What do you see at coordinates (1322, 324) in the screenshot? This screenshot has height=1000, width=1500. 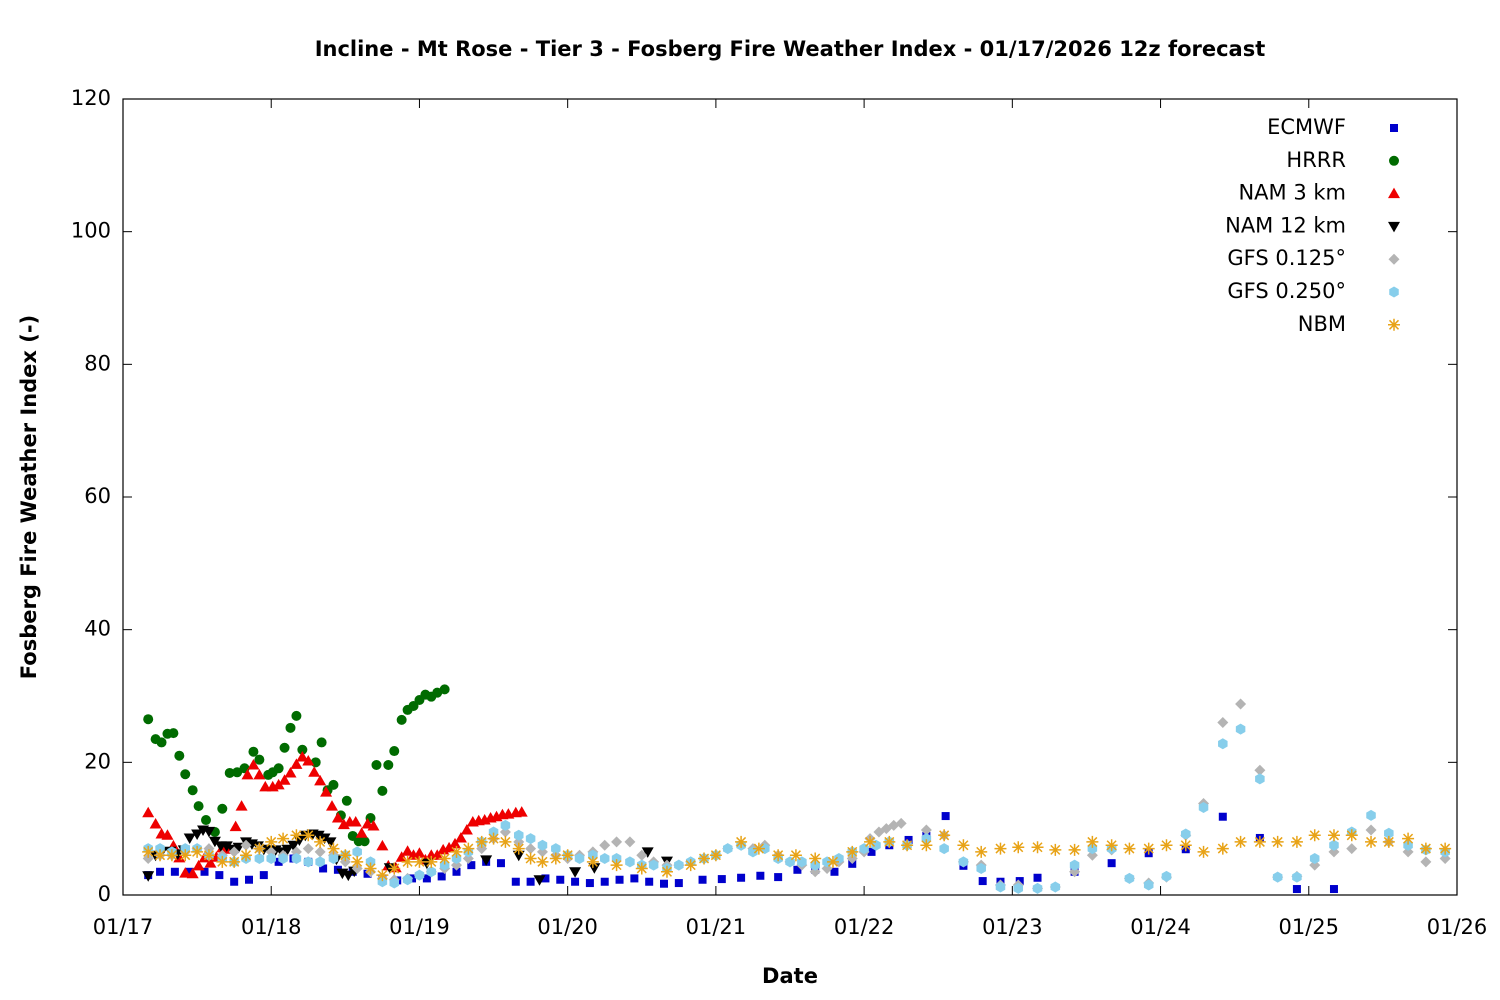 I see `legend-label: NBM` at bounding box center [1322, 324].